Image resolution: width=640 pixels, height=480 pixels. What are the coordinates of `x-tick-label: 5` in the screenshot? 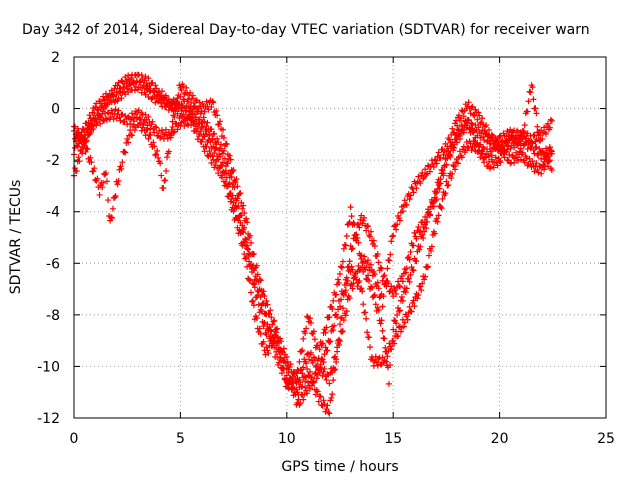 It's located at (180, 439).